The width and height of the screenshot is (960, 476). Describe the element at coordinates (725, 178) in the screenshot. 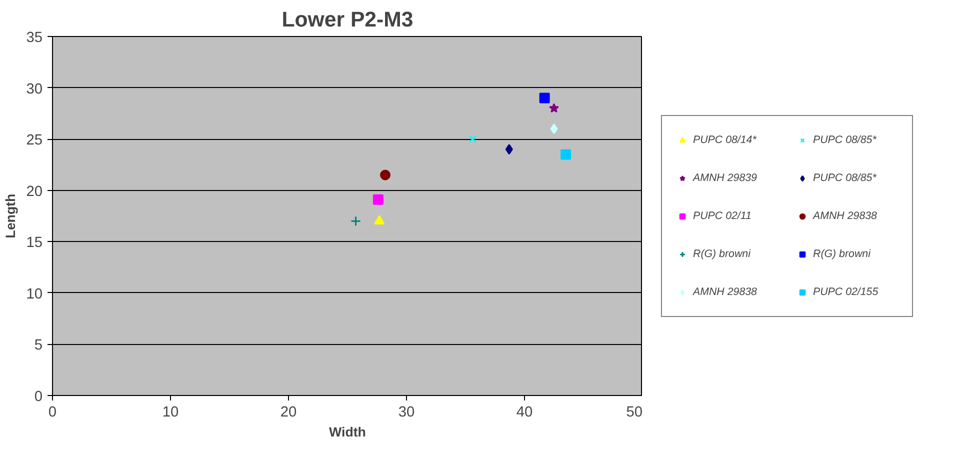

I see `legend-label: AMNH 29839` at that location.